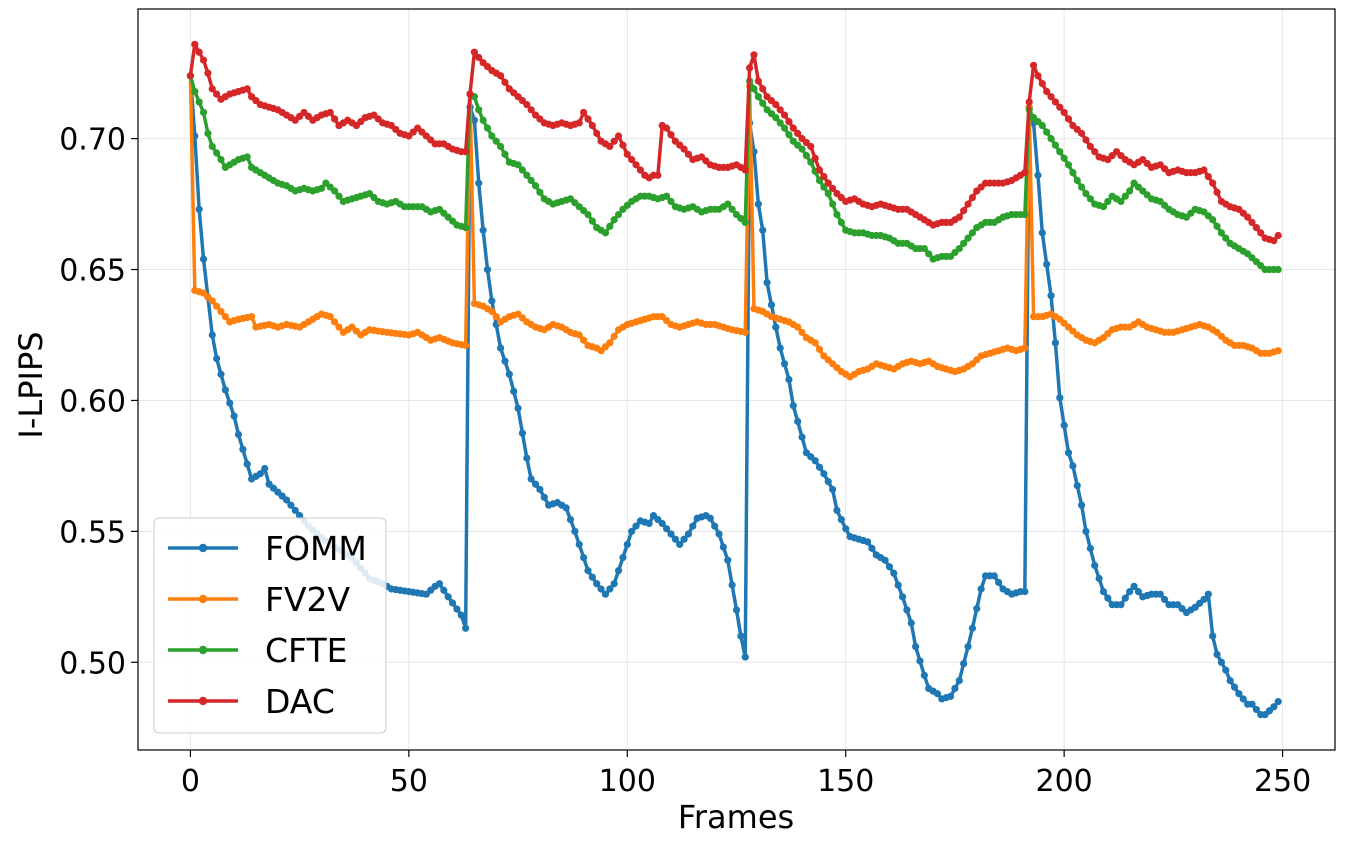 The height and width of the screenshot is (844, 1345). What do you see at coordinates (306, 650) in the screenshot?
I see `legend-label: CFTE` at bounding box center [306, 650].